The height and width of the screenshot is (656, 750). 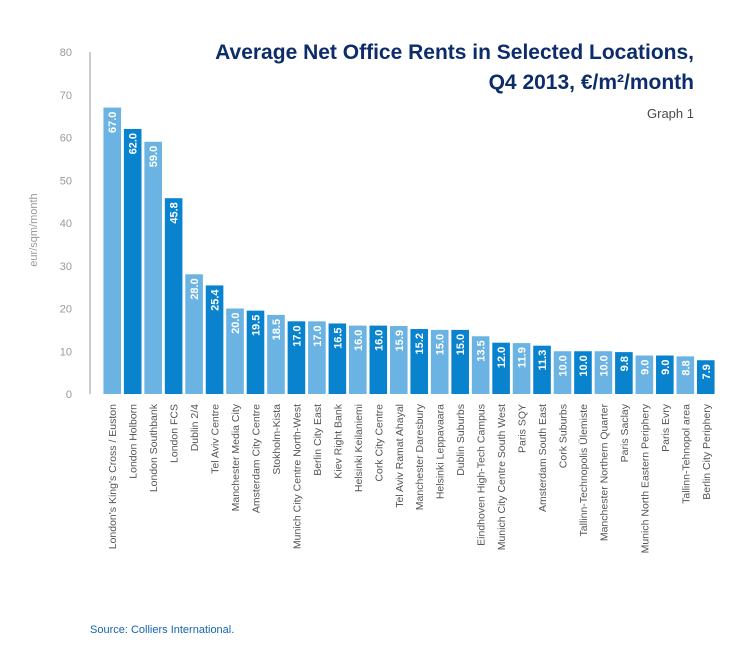 I want to click on x-category-label: Munich City Centre North-West, so click(x=297, y=476).